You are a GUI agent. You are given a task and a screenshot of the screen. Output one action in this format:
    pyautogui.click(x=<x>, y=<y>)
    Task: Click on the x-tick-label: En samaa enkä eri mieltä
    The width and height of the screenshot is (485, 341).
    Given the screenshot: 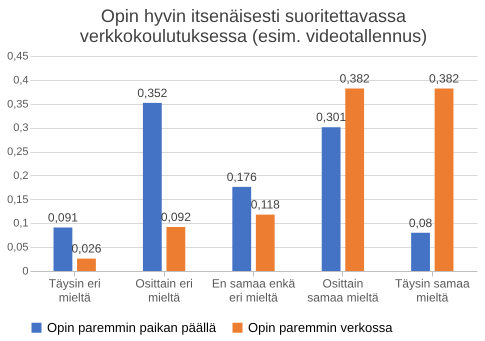 What is the action you would take?
    pyautogui.click(x=254, y=290)
    